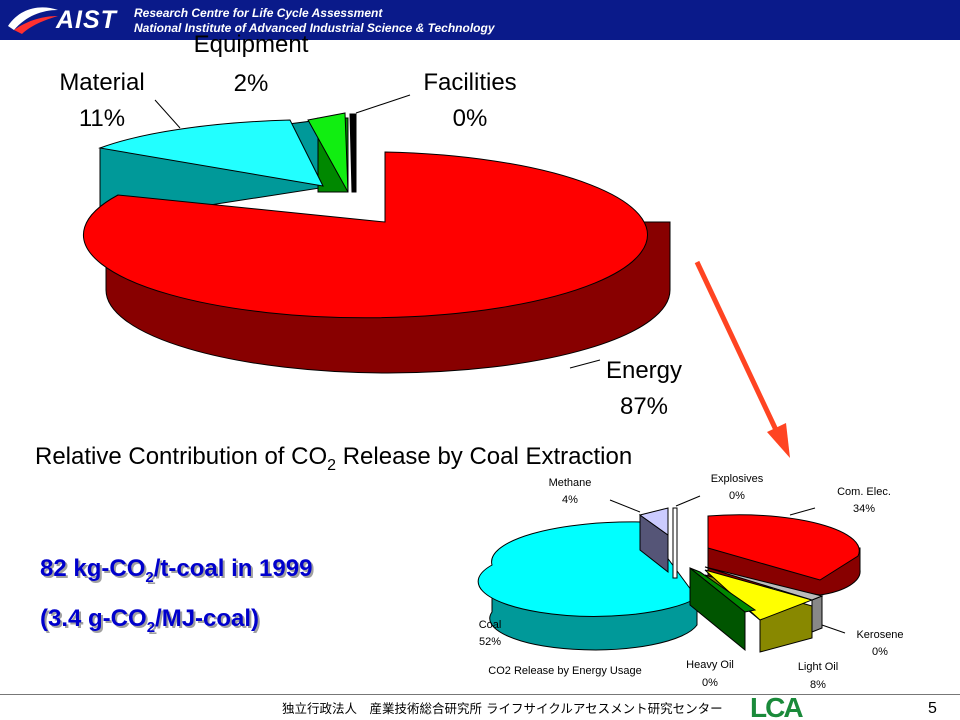 The width and height of the screenshot is (960, 720). What do you see at coordinates (470, 118) in the screenshot?
I see `pie1-value-facilities: 0%` at bounding box center [470, 118].